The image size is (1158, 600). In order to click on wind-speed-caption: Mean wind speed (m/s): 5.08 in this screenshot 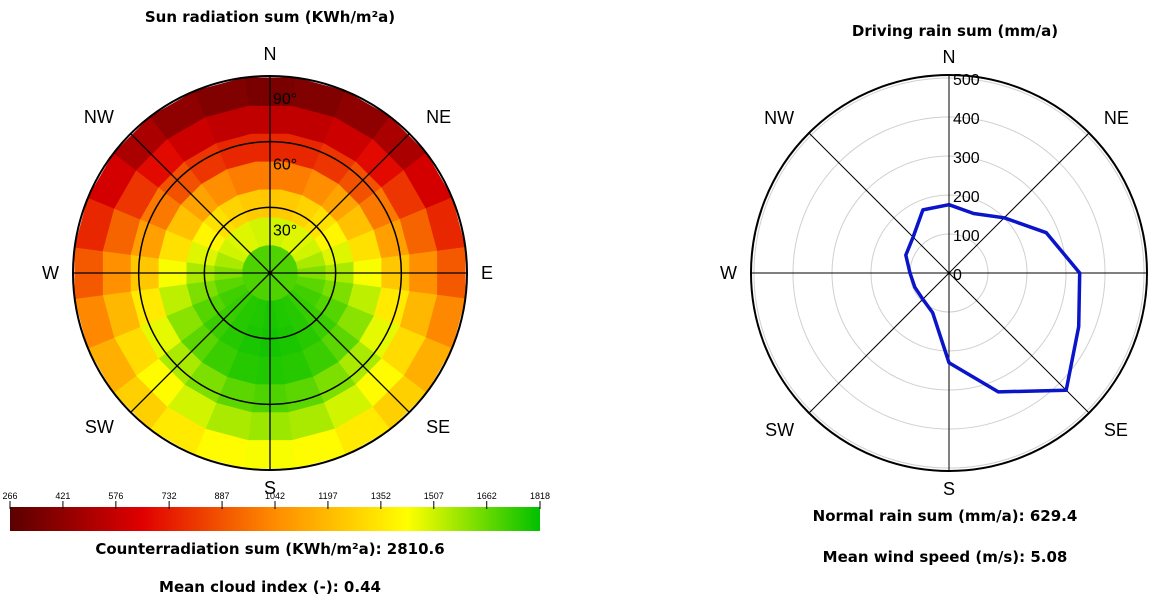, I will do `click(945, 557)`.